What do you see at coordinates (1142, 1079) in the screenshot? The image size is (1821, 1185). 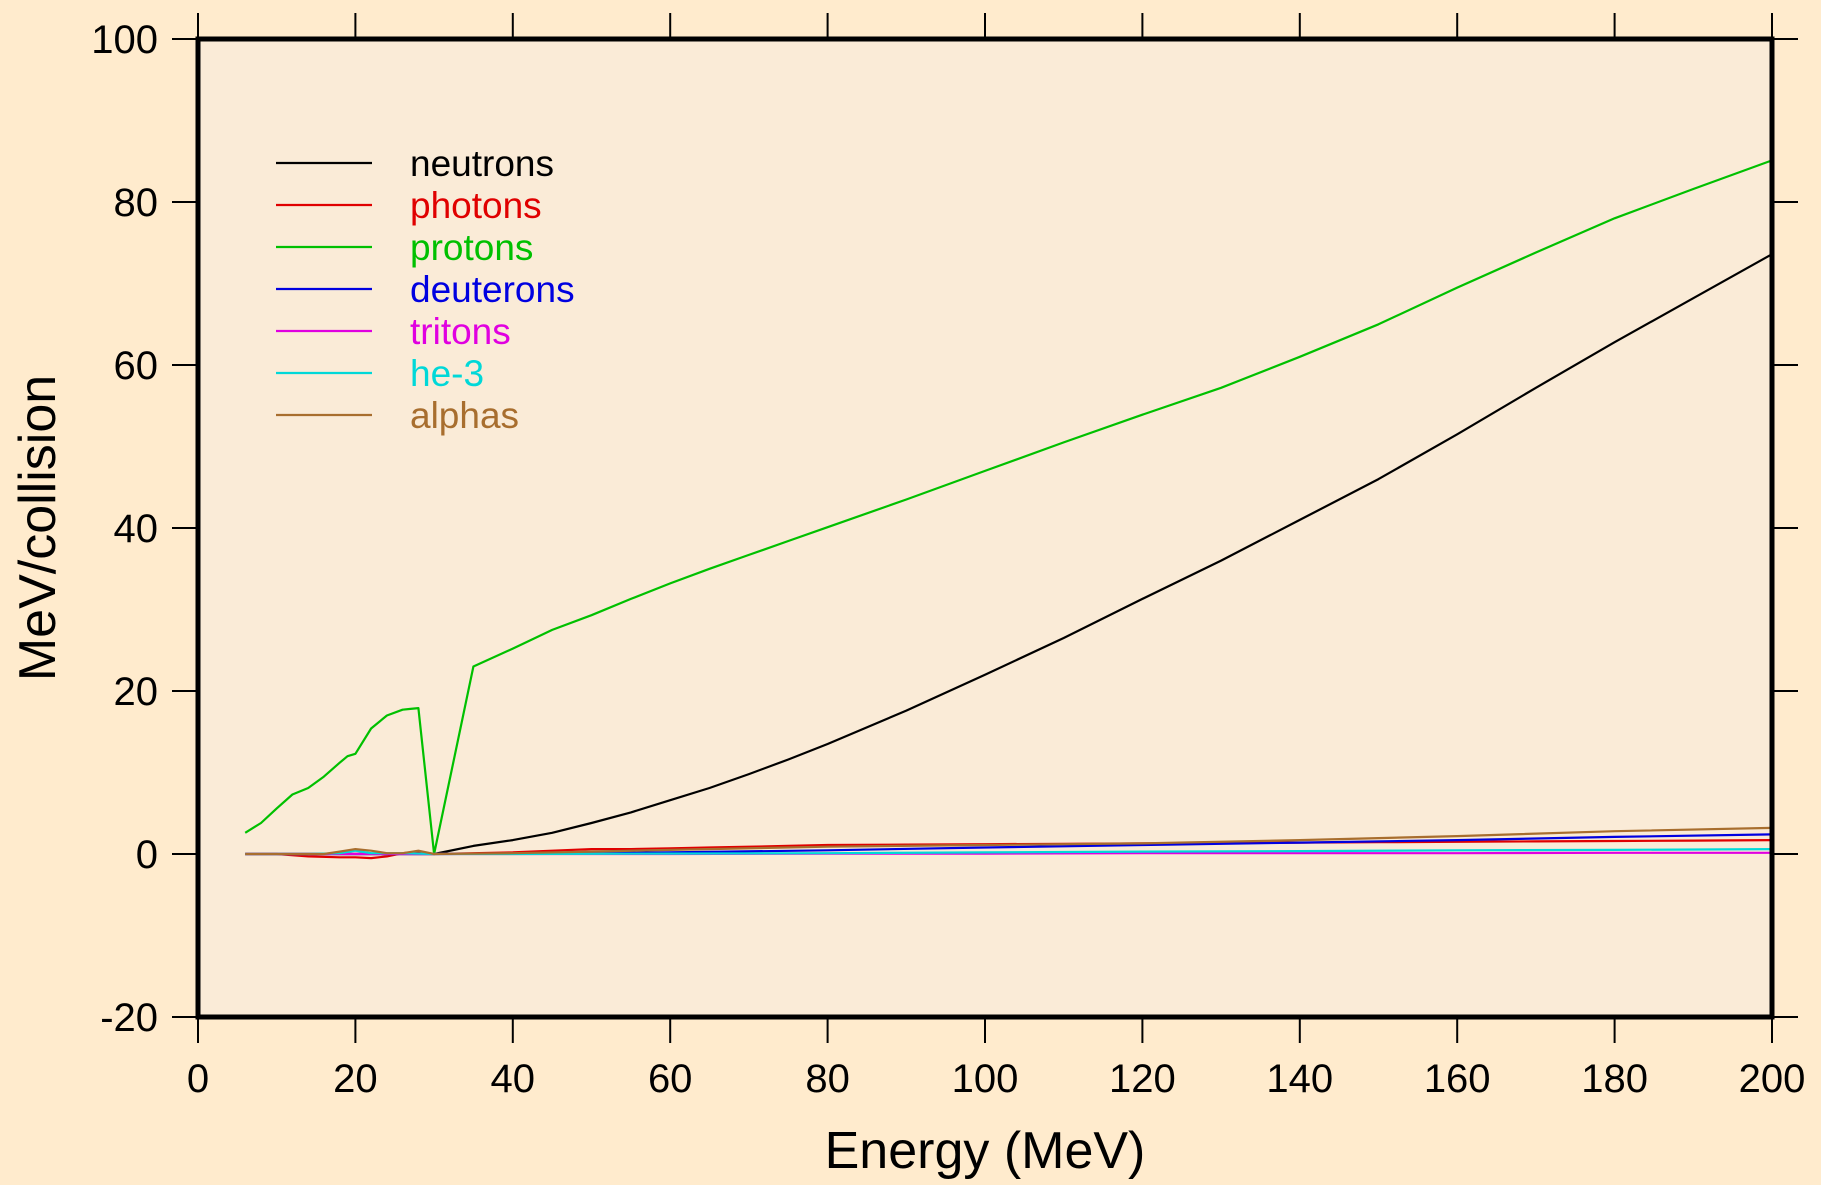 I see `x-tick-label: 120` at bounding box center [1142, 1079].